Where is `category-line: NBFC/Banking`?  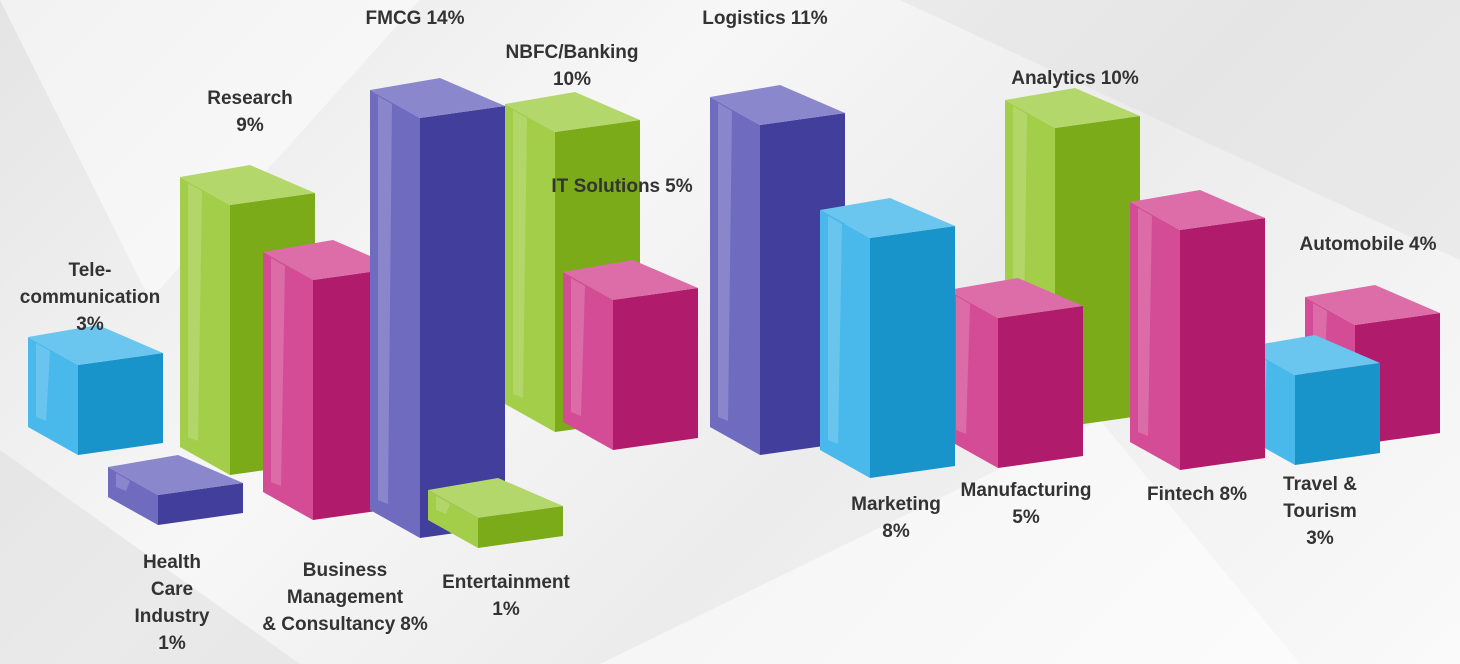 category-line: NBFC/Banking is located at coordinates (572, 52).